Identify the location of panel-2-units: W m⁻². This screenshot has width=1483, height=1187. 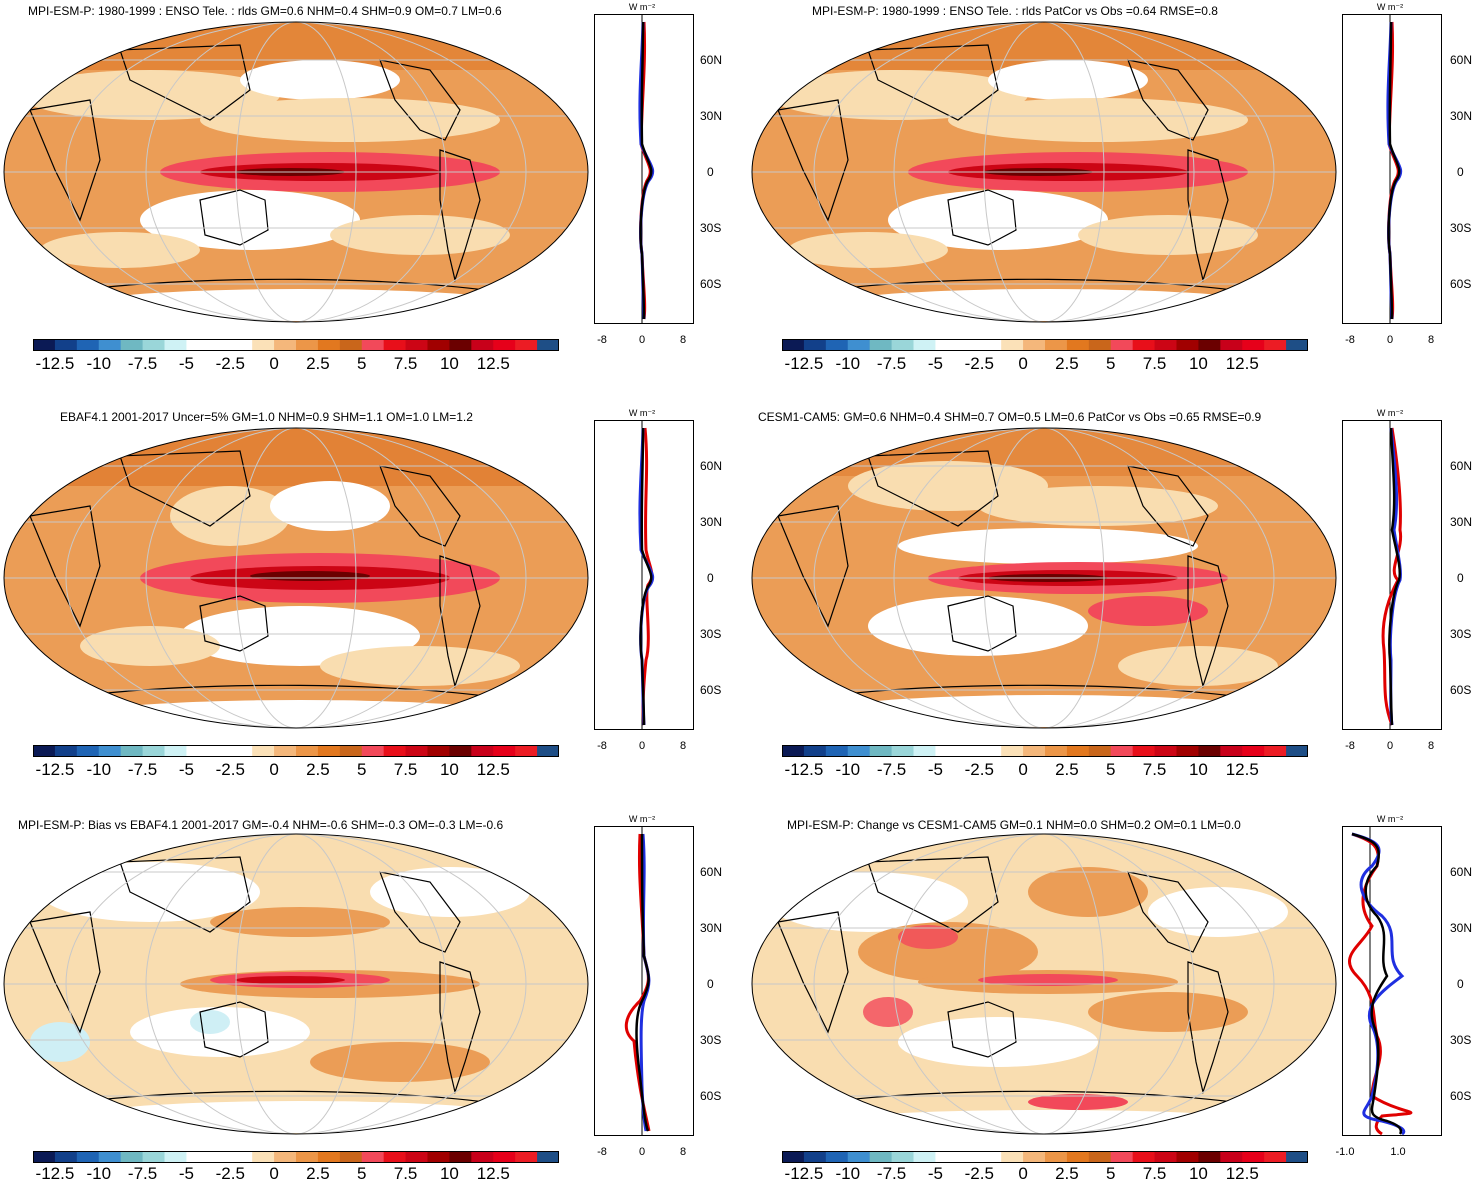
(1390, 7).